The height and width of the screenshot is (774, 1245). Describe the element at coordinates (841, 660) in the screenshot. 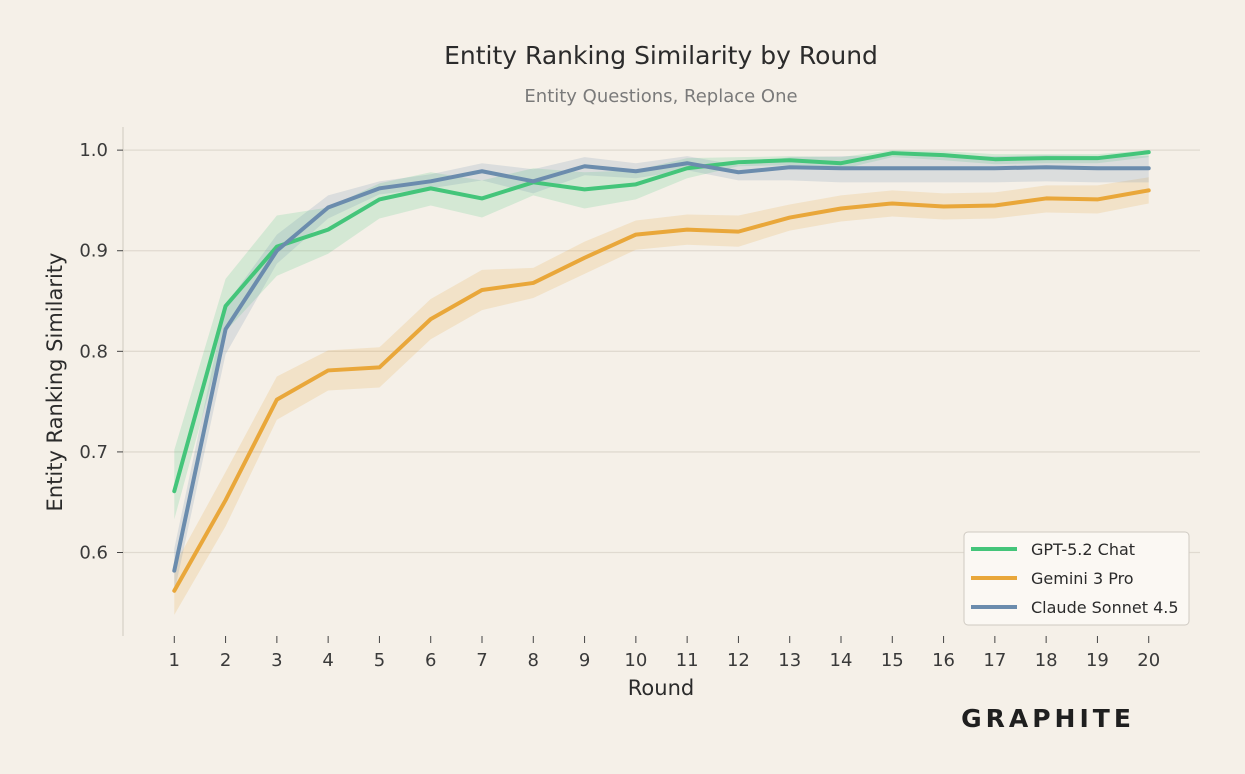

I see `x-tick-label: 14` at that location.